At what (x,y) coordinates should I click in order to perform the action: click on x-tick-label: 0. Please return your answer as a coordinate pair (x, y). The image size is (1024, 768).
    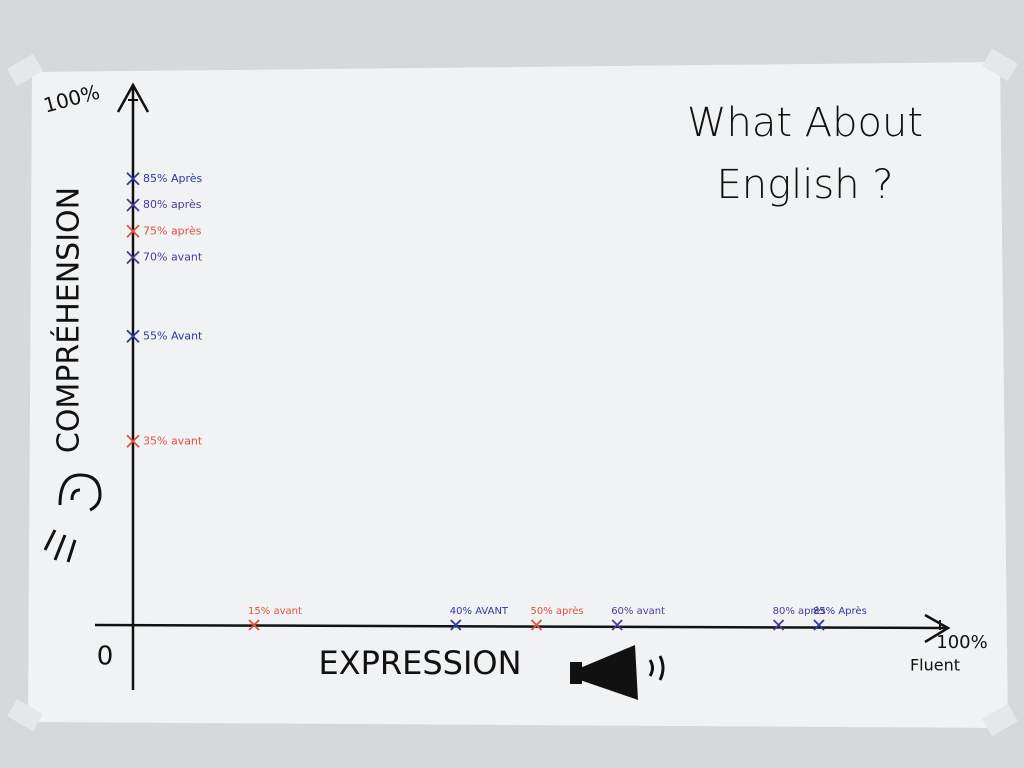
    Looking at the image, I should click on (105, 657).